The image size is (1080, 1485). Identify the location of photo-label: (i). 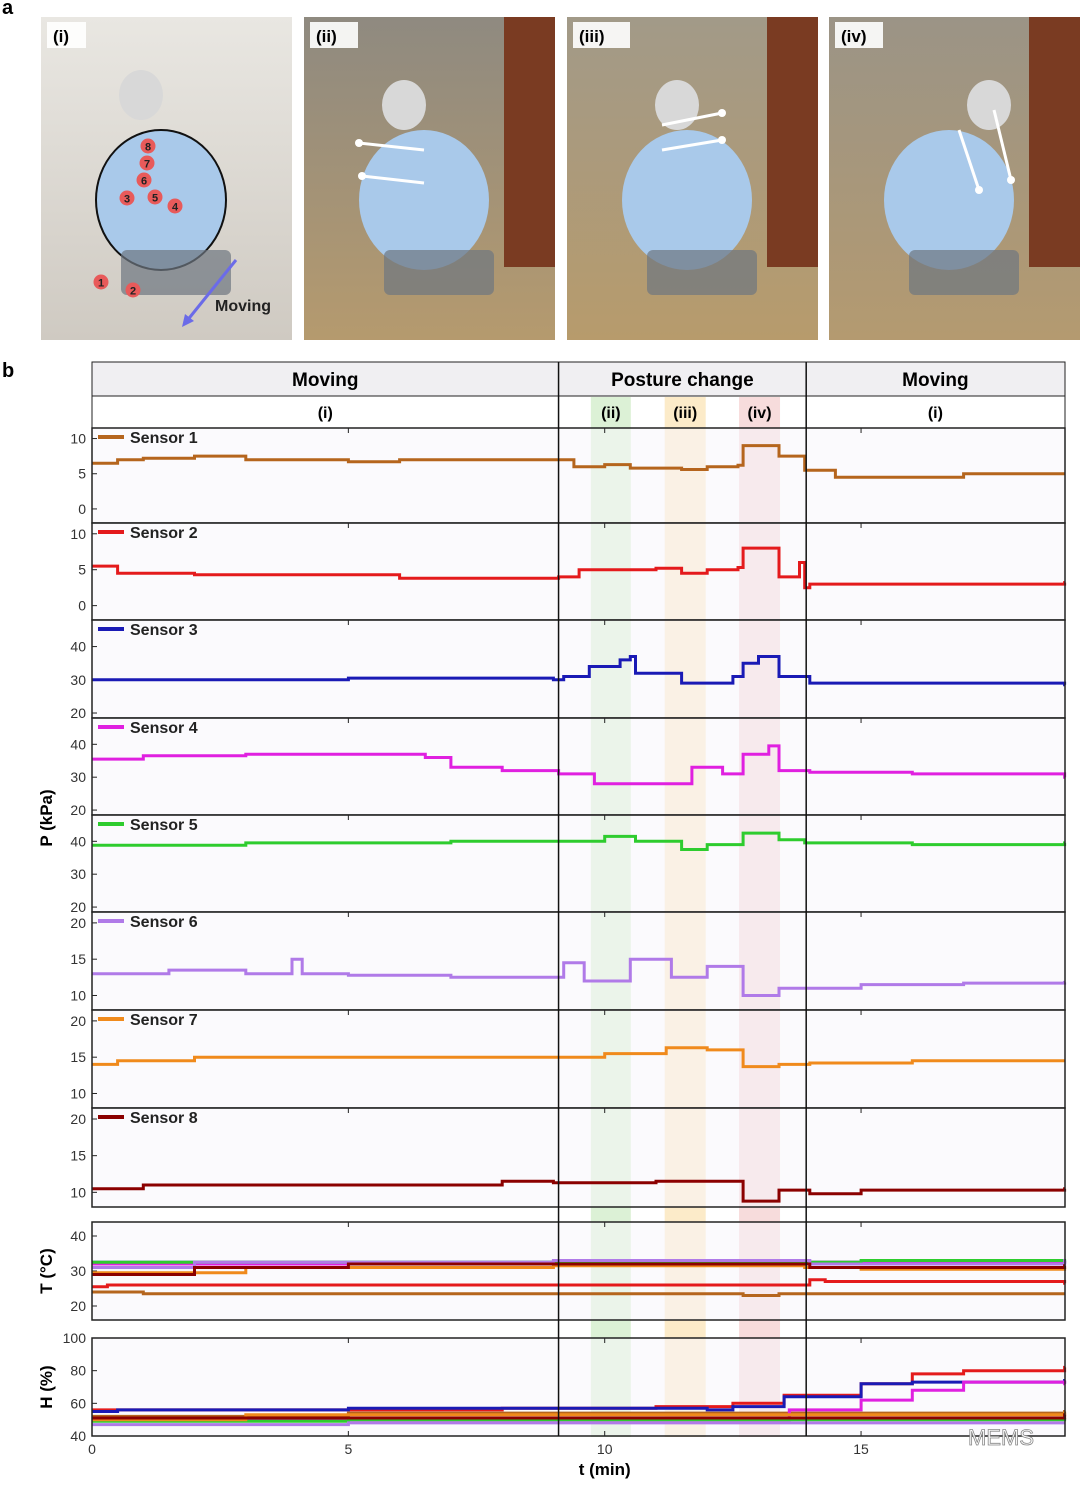
(61, 36).